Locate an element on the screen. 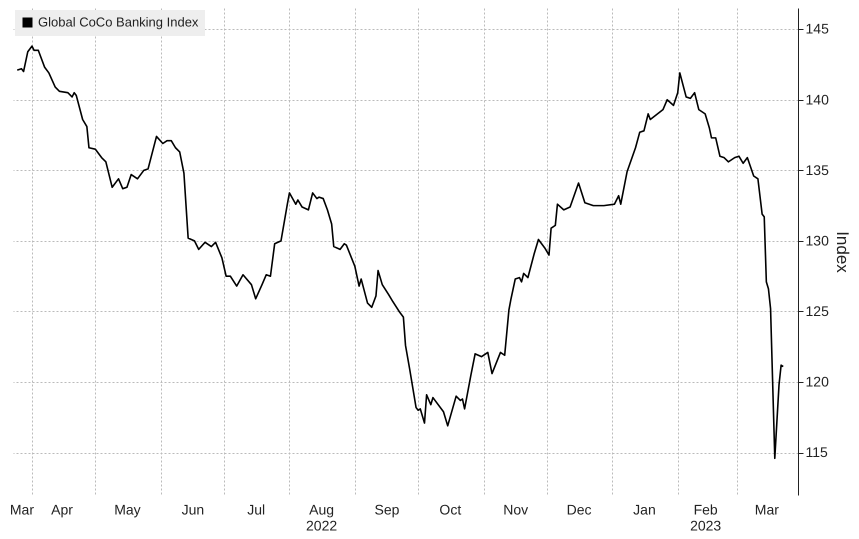 Image resolution: width=859 pixels, height=539 pixels. y-tick-label: 125 is located at coordinates (818, 310).